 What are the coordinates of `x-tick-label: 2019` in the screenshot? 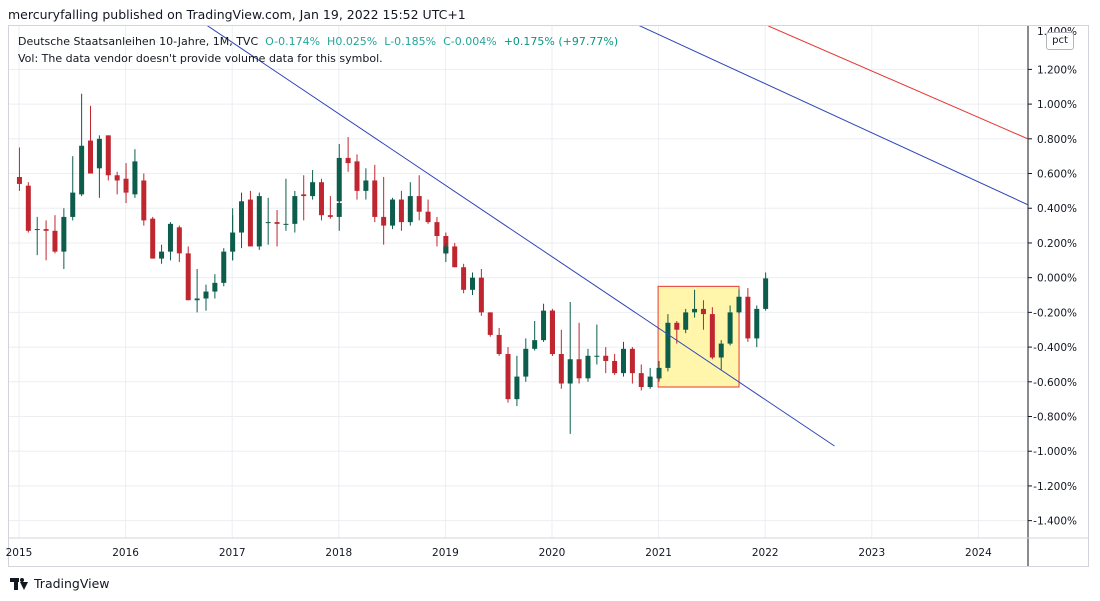 It's located at (445, 553).